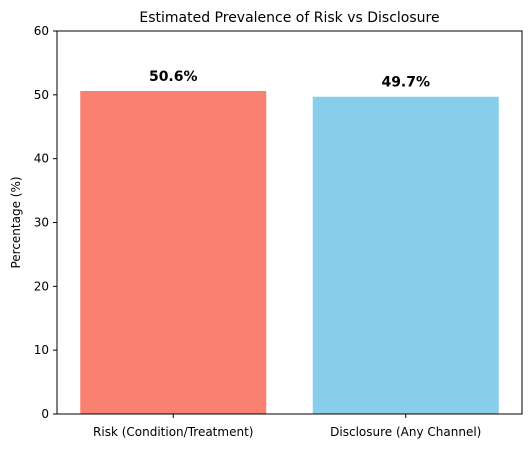  What do you see at coordinates (41, 31) in the screenshot?
I see `y-tick-label-6: 60` at bounding box center [41, 31].